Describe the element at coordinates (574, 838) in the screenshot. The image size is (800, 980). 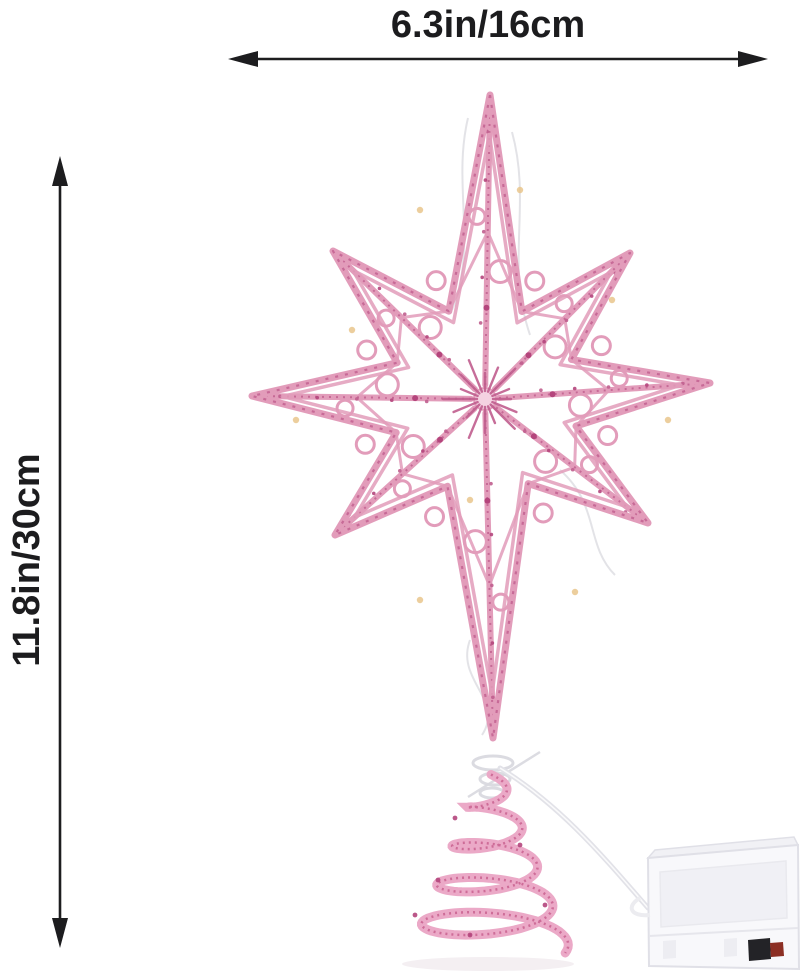
I see `power-cable-graphic` at that location.